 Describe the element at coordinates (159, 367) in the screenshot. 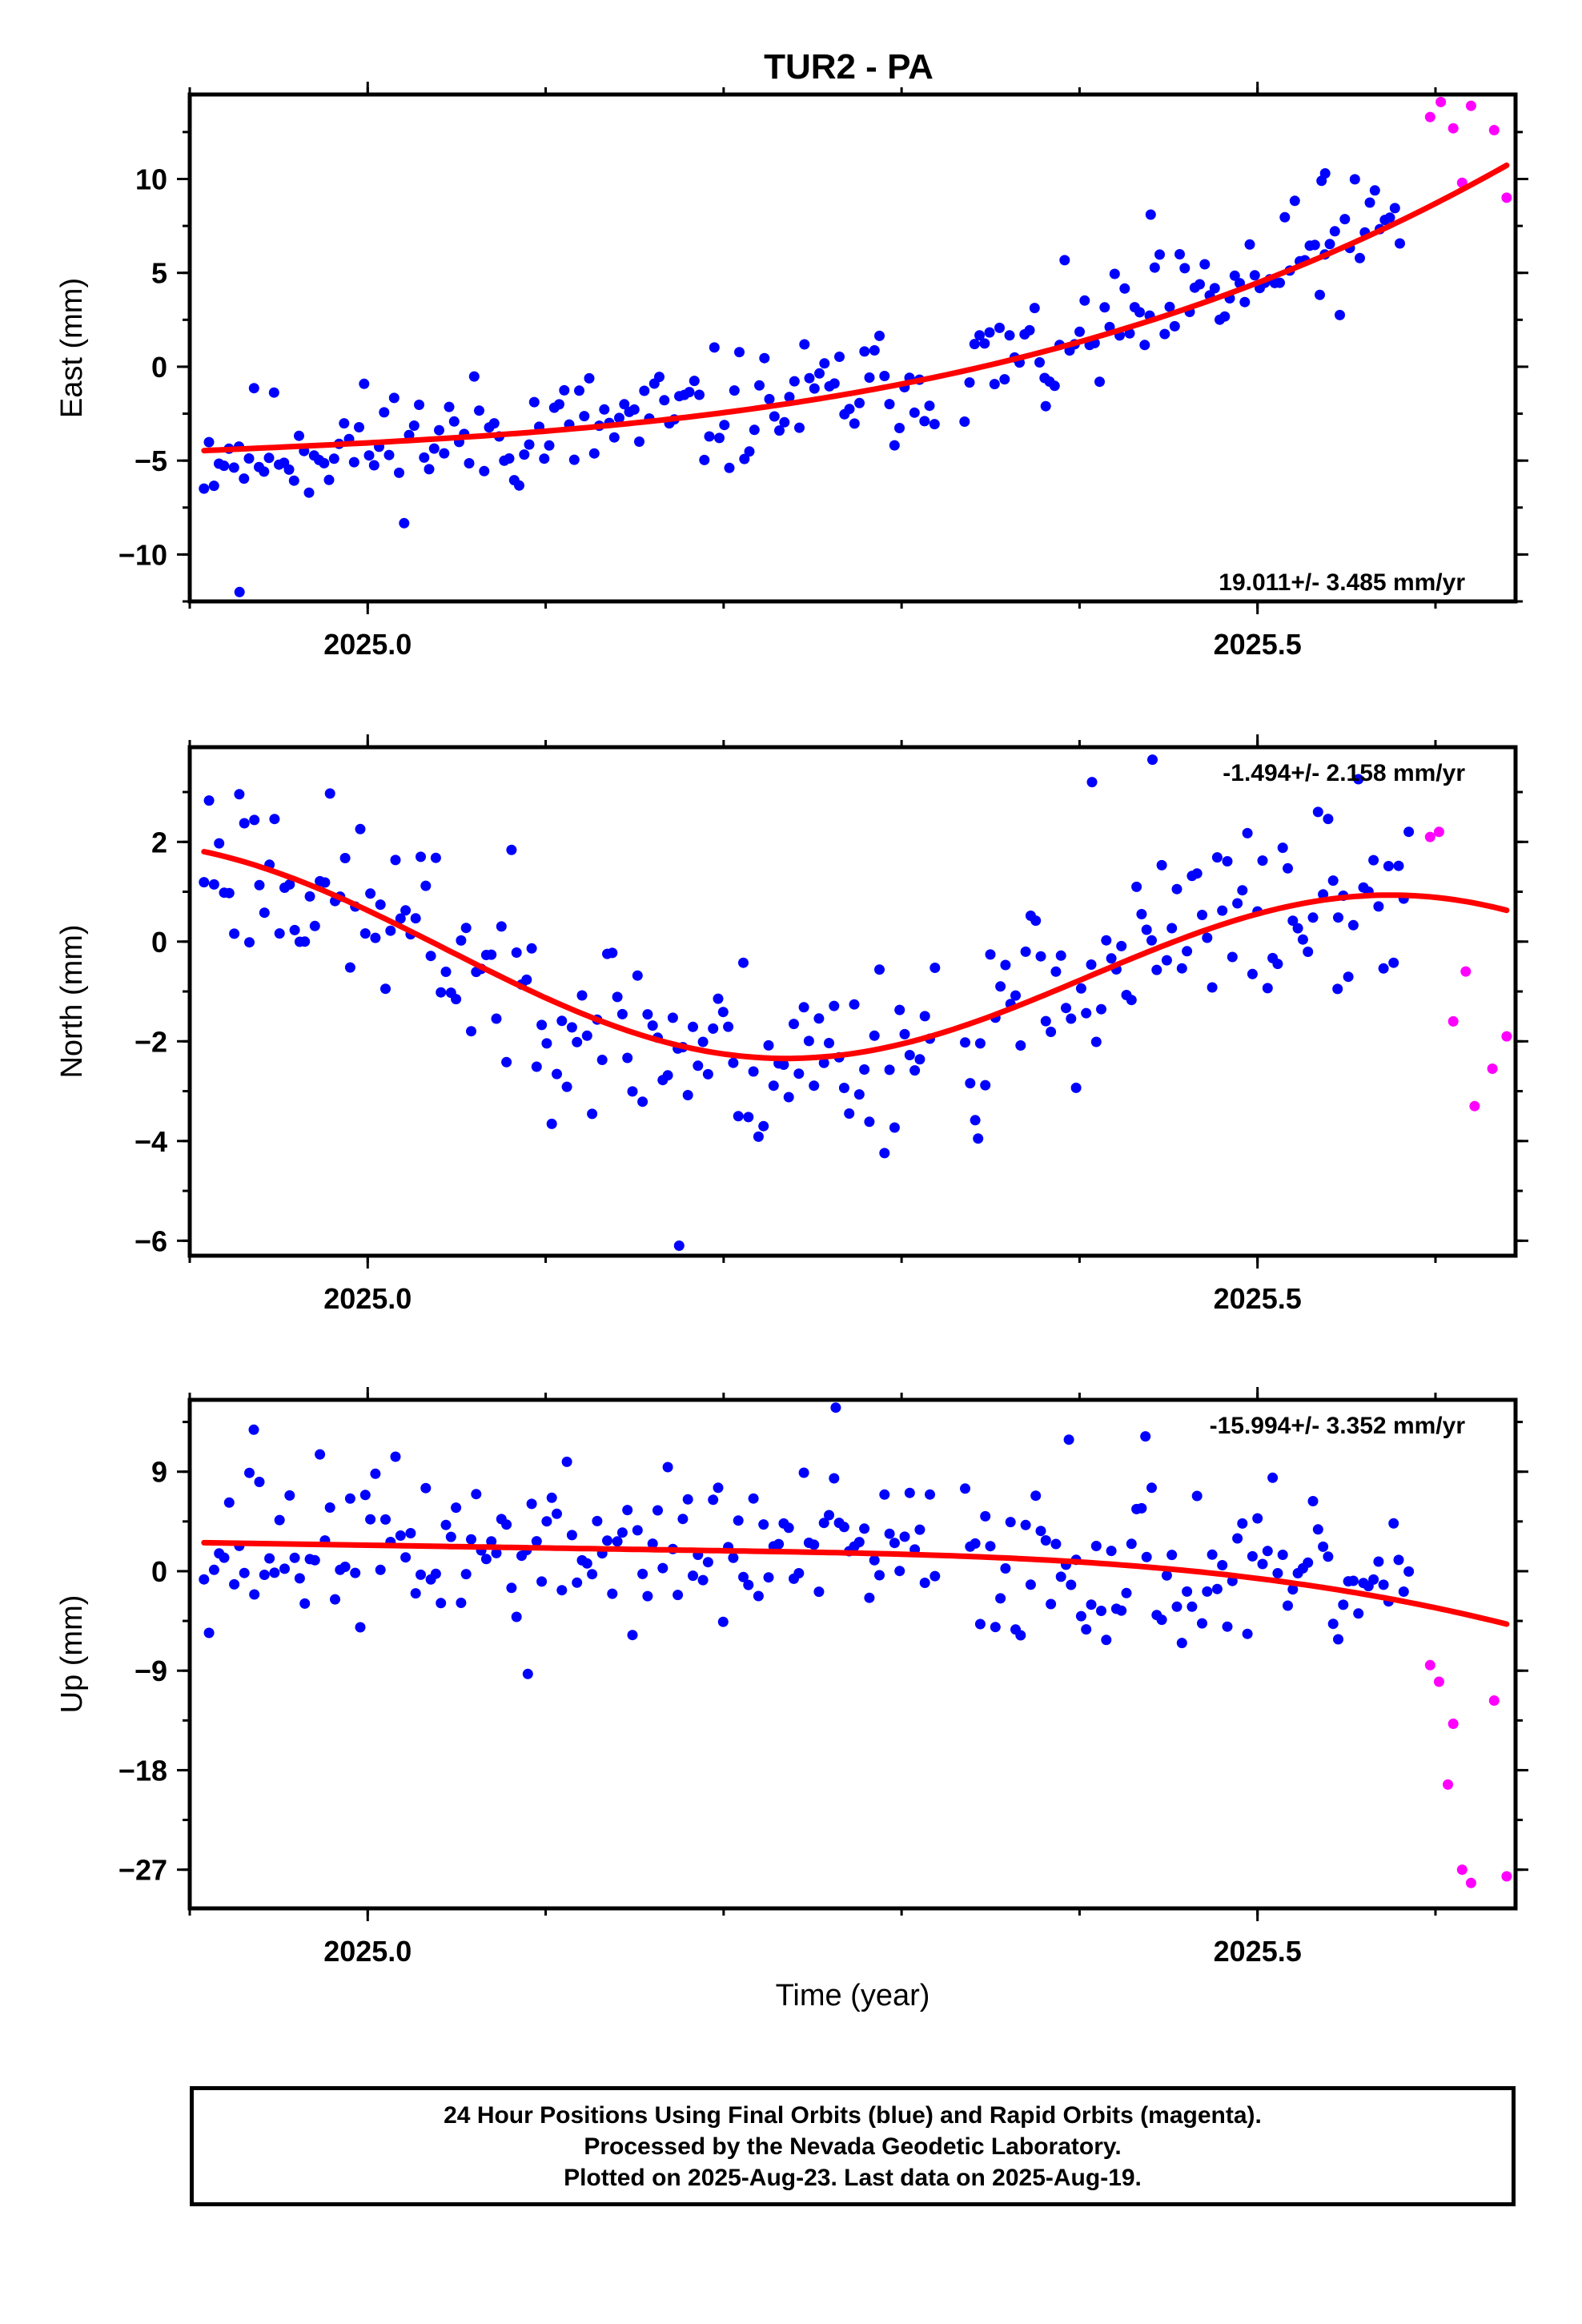

I see `y-tick-label-east-2: 0` at that location.